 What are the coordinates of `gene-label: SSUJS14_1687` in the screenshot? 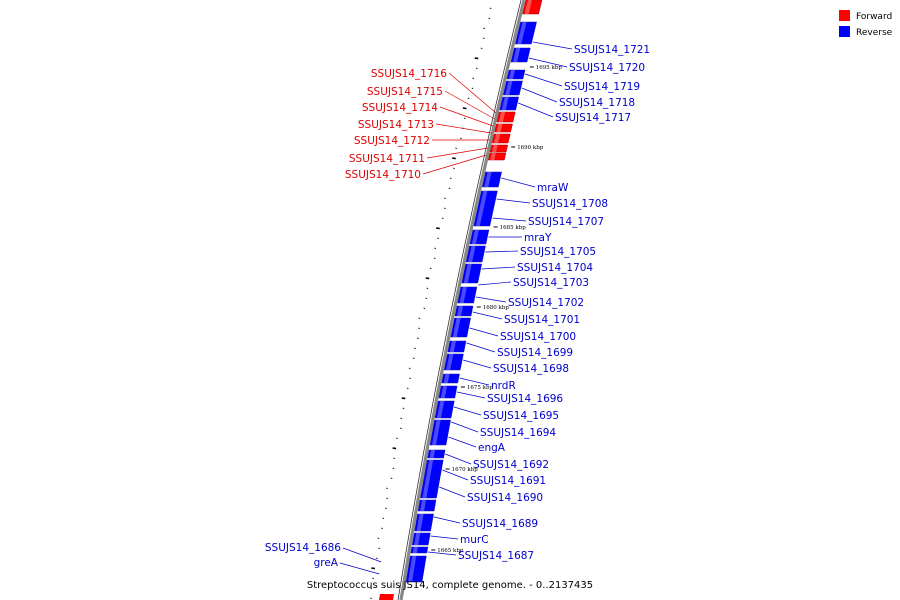 It's located at (496, 556).